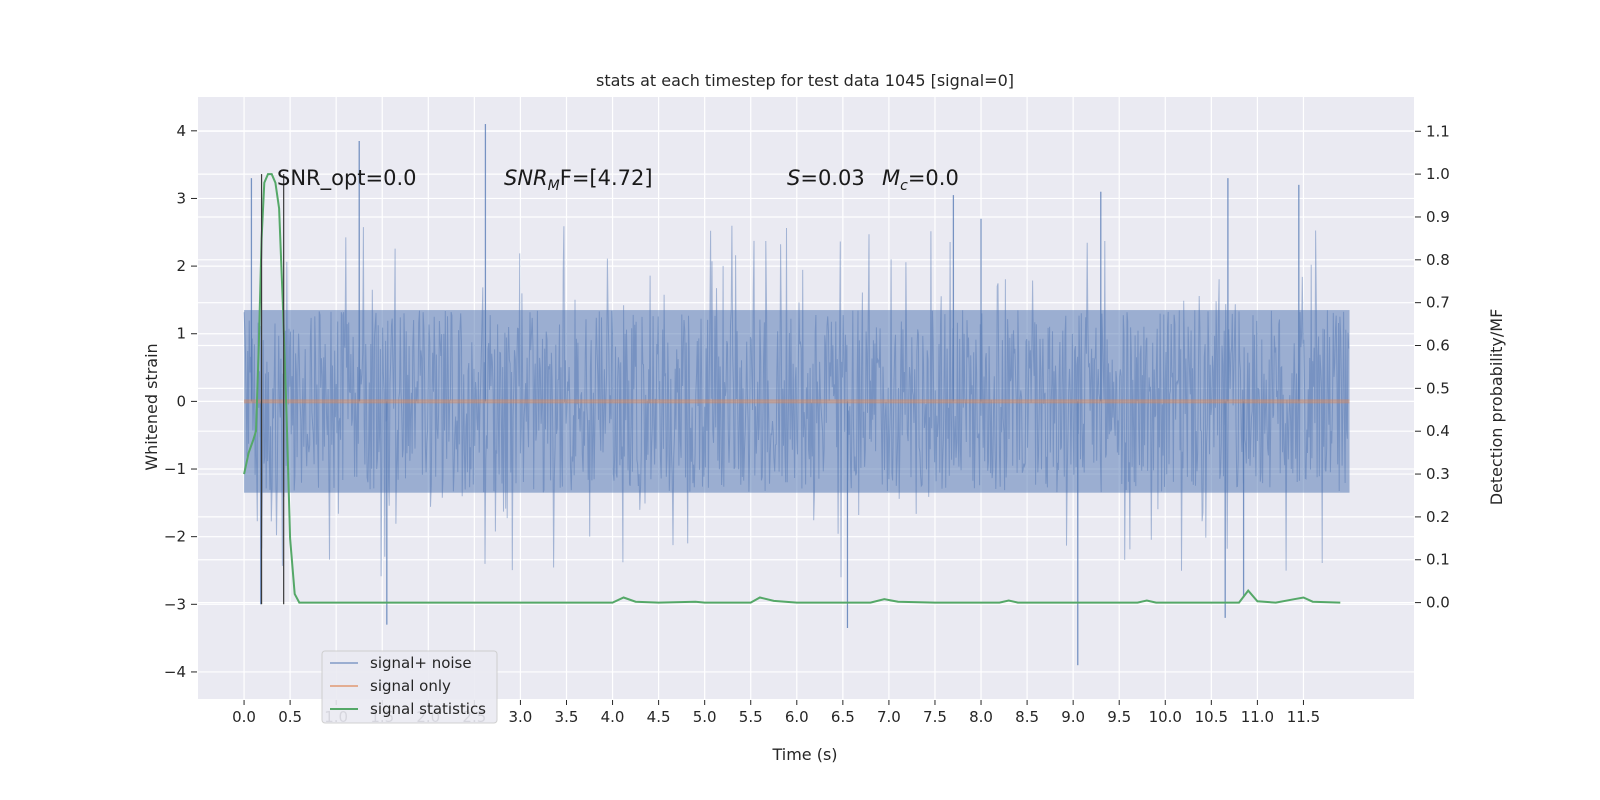 The width and height of the screenshot is (1600, 800). I want to click on x-axis-label: Time (s), so click(804, 754).